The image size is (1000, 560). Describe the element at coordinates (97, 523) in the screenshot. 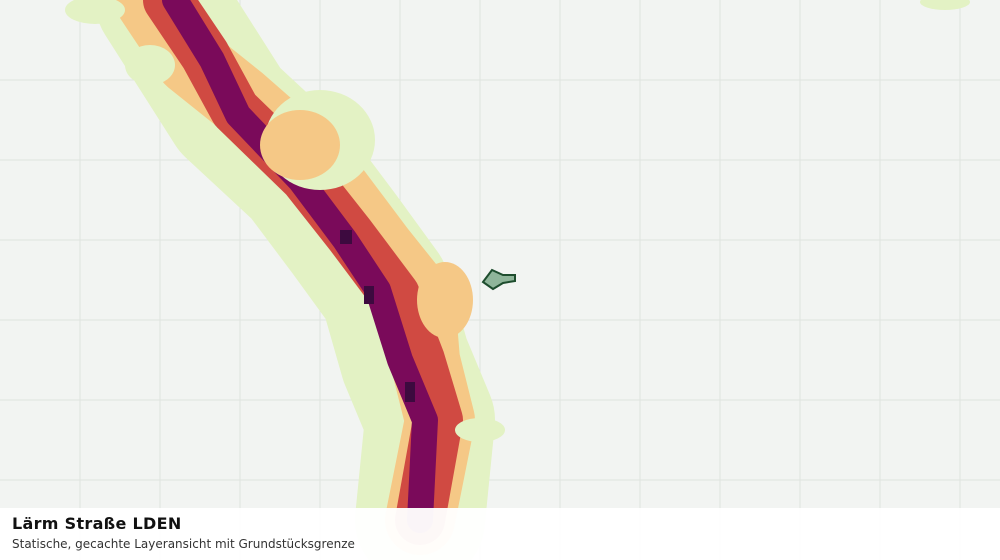

I see `layer-title: Lärm Straße LDEN` at that location.